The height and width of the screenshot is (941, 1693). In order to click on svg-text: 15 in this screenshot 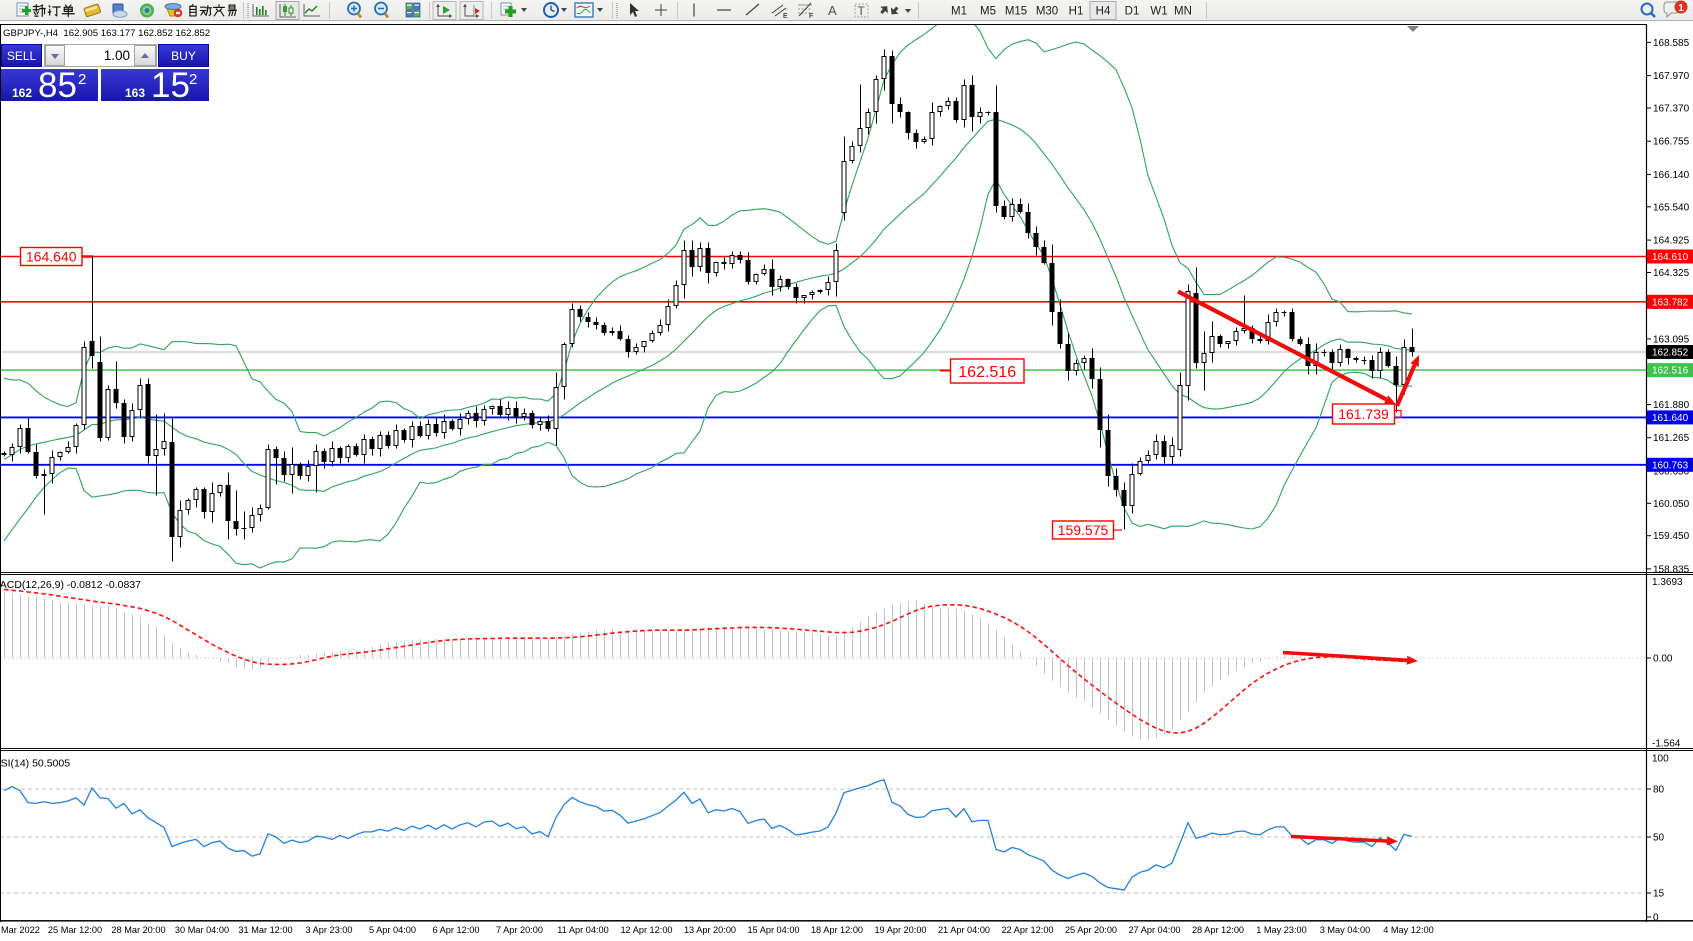, I will do `click(1659, 894)`.